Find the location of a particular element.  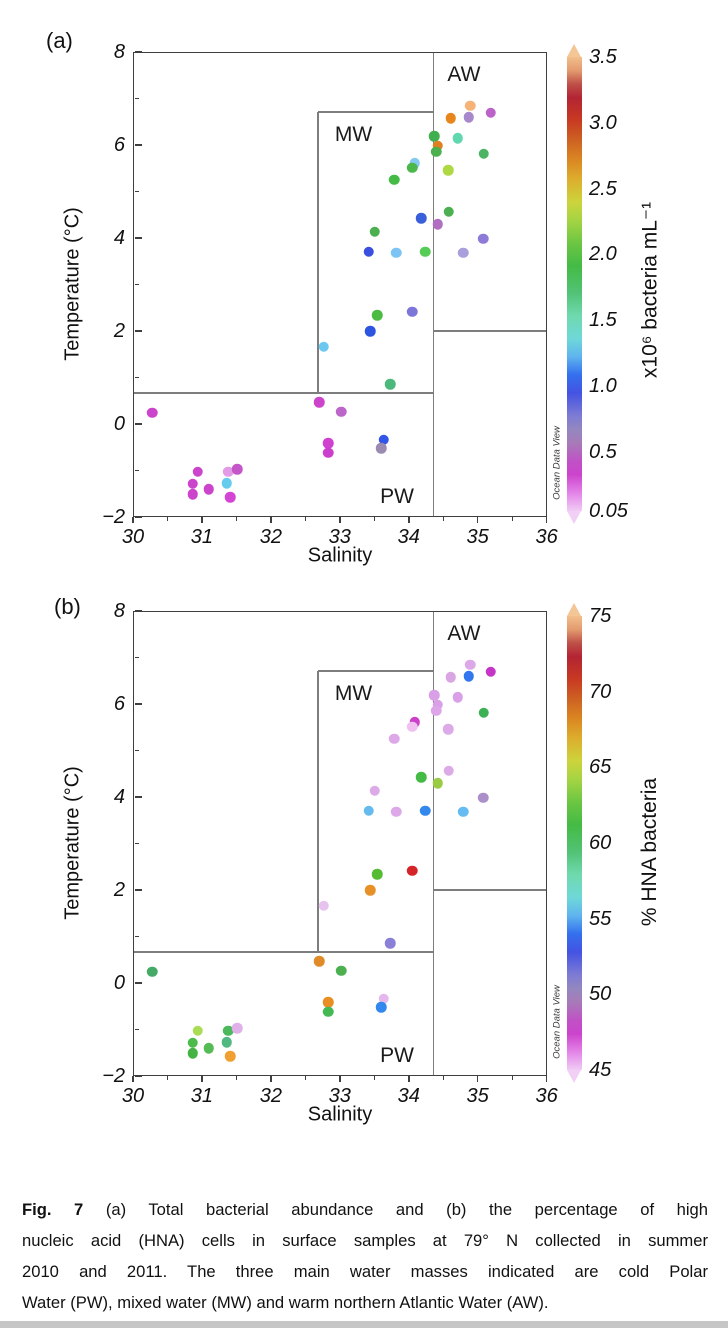

x-tick-label: 32 is located at coordinates (270, 1096).